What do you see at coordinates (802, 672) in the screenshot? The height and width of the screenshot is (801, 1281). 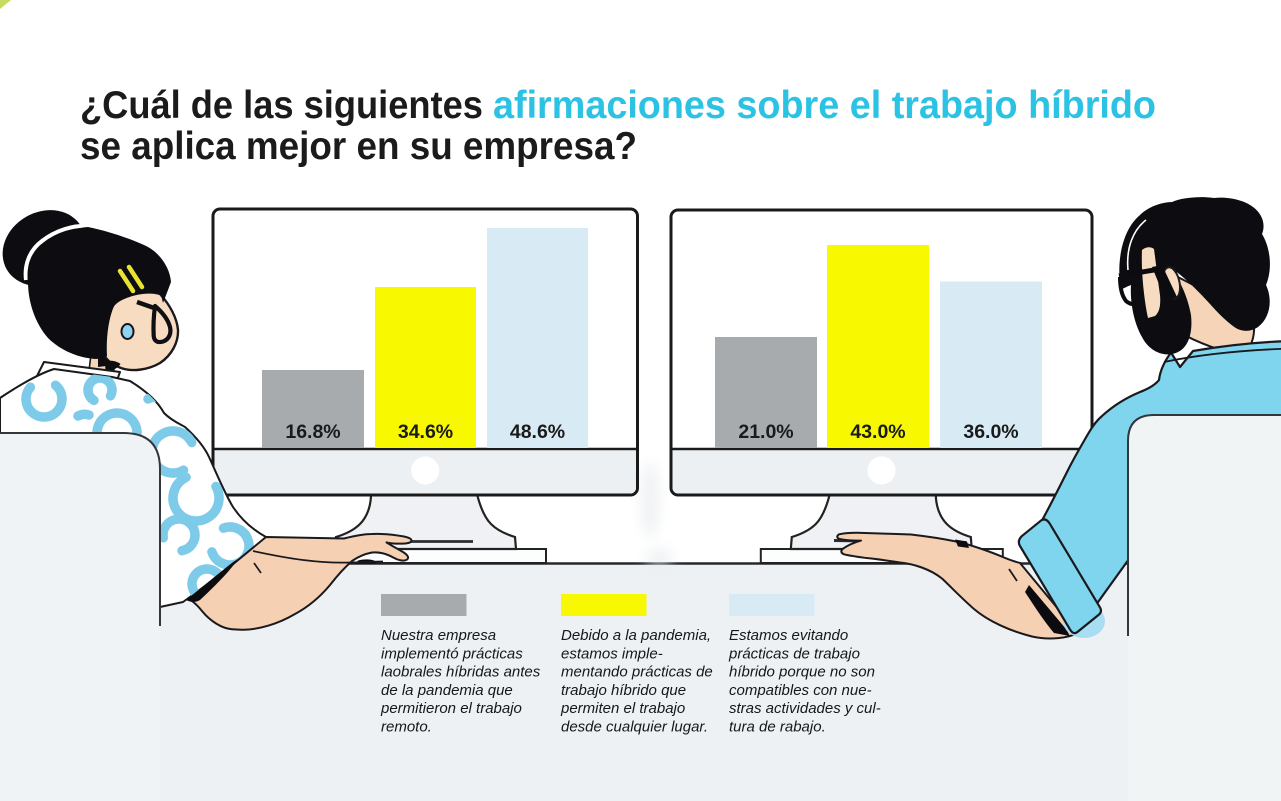 I see `svg-text: híbrido porque no son` at bounding box center [802, 672].